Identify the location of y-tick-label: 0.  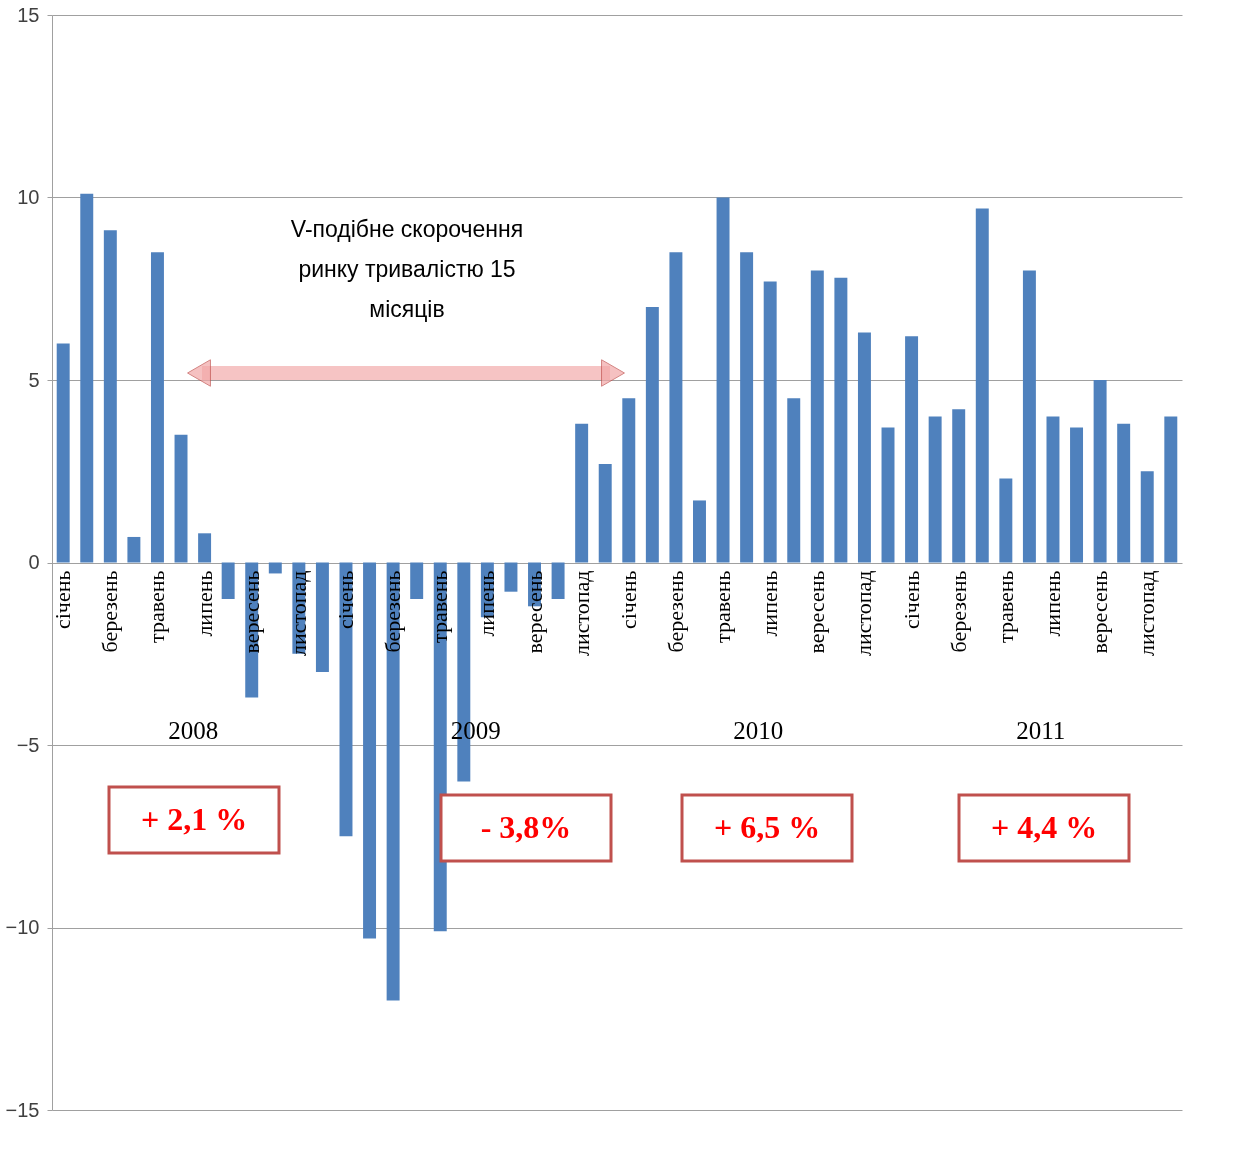
(34, 562).